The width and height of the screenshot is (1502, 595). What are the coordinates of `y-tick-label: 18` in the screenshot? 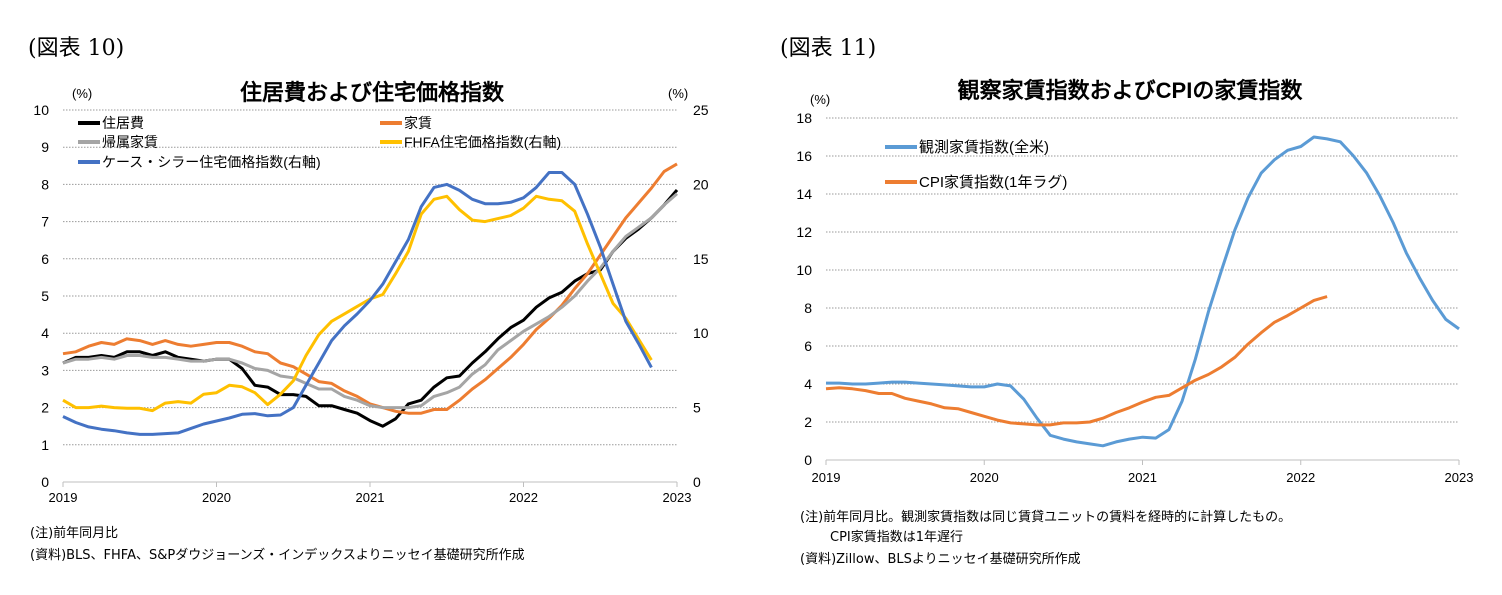 It's located at (804, 118).